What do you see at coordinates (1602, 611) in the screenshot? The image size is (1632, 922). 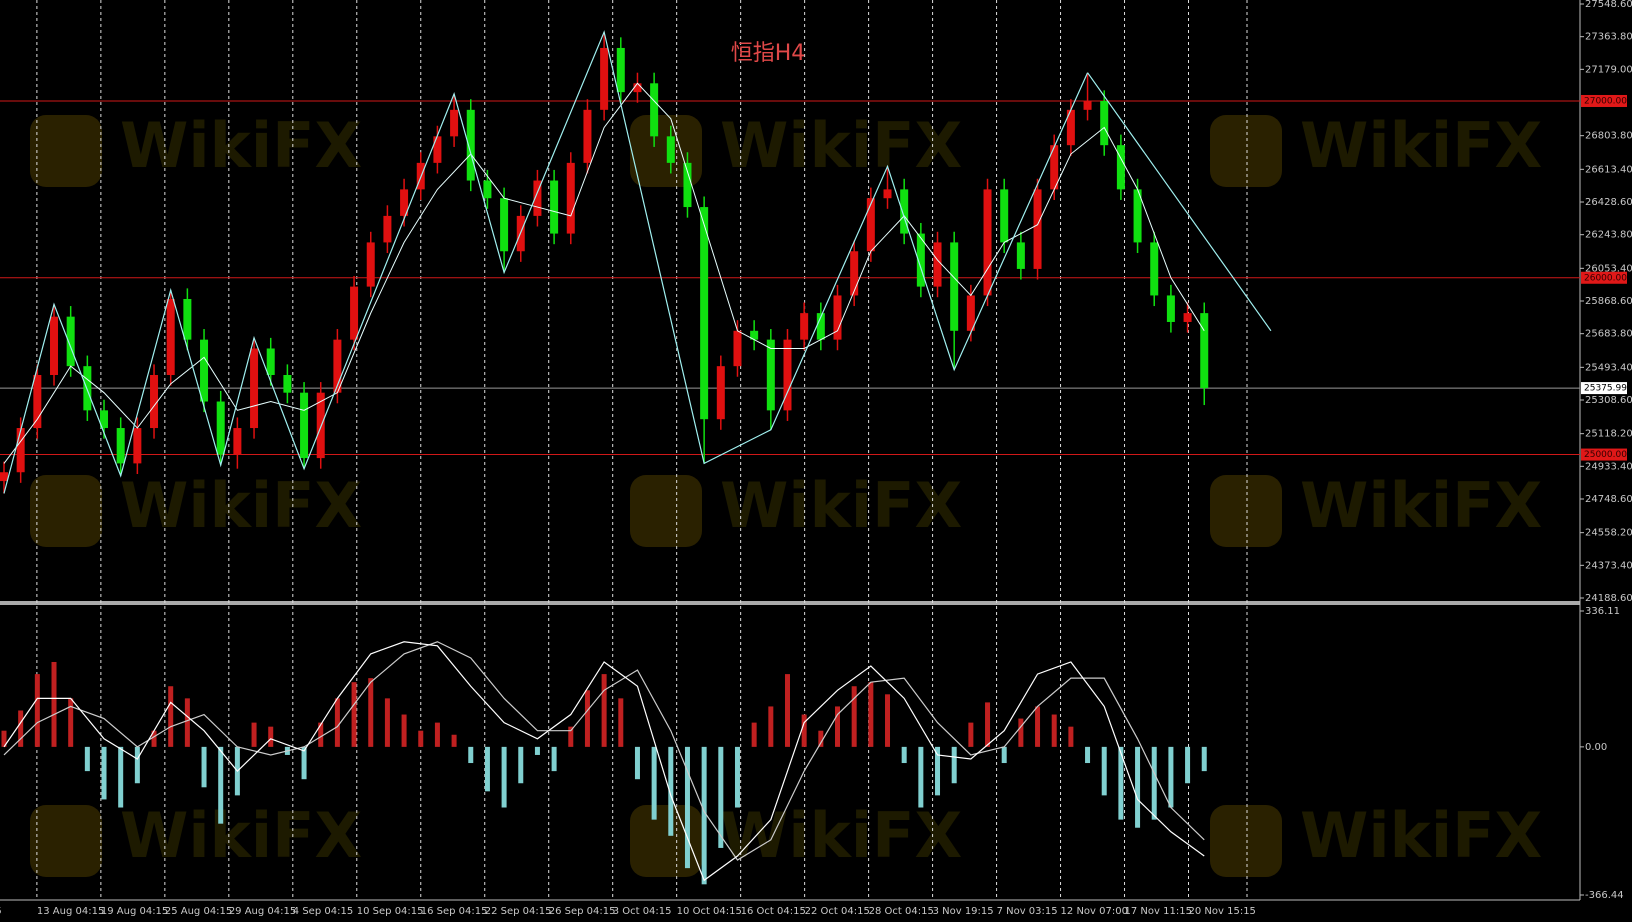 I see `macd-y-tick-label: 336.11` at bounding box center [1602, 611].